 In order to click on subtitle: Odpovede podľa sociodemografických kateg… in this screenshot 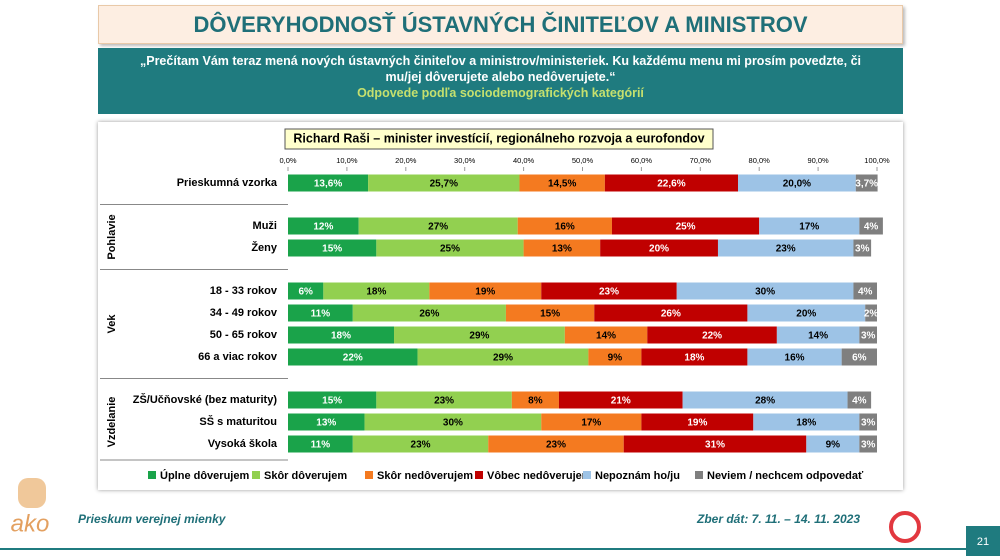, I will do `click(500, 93)`.